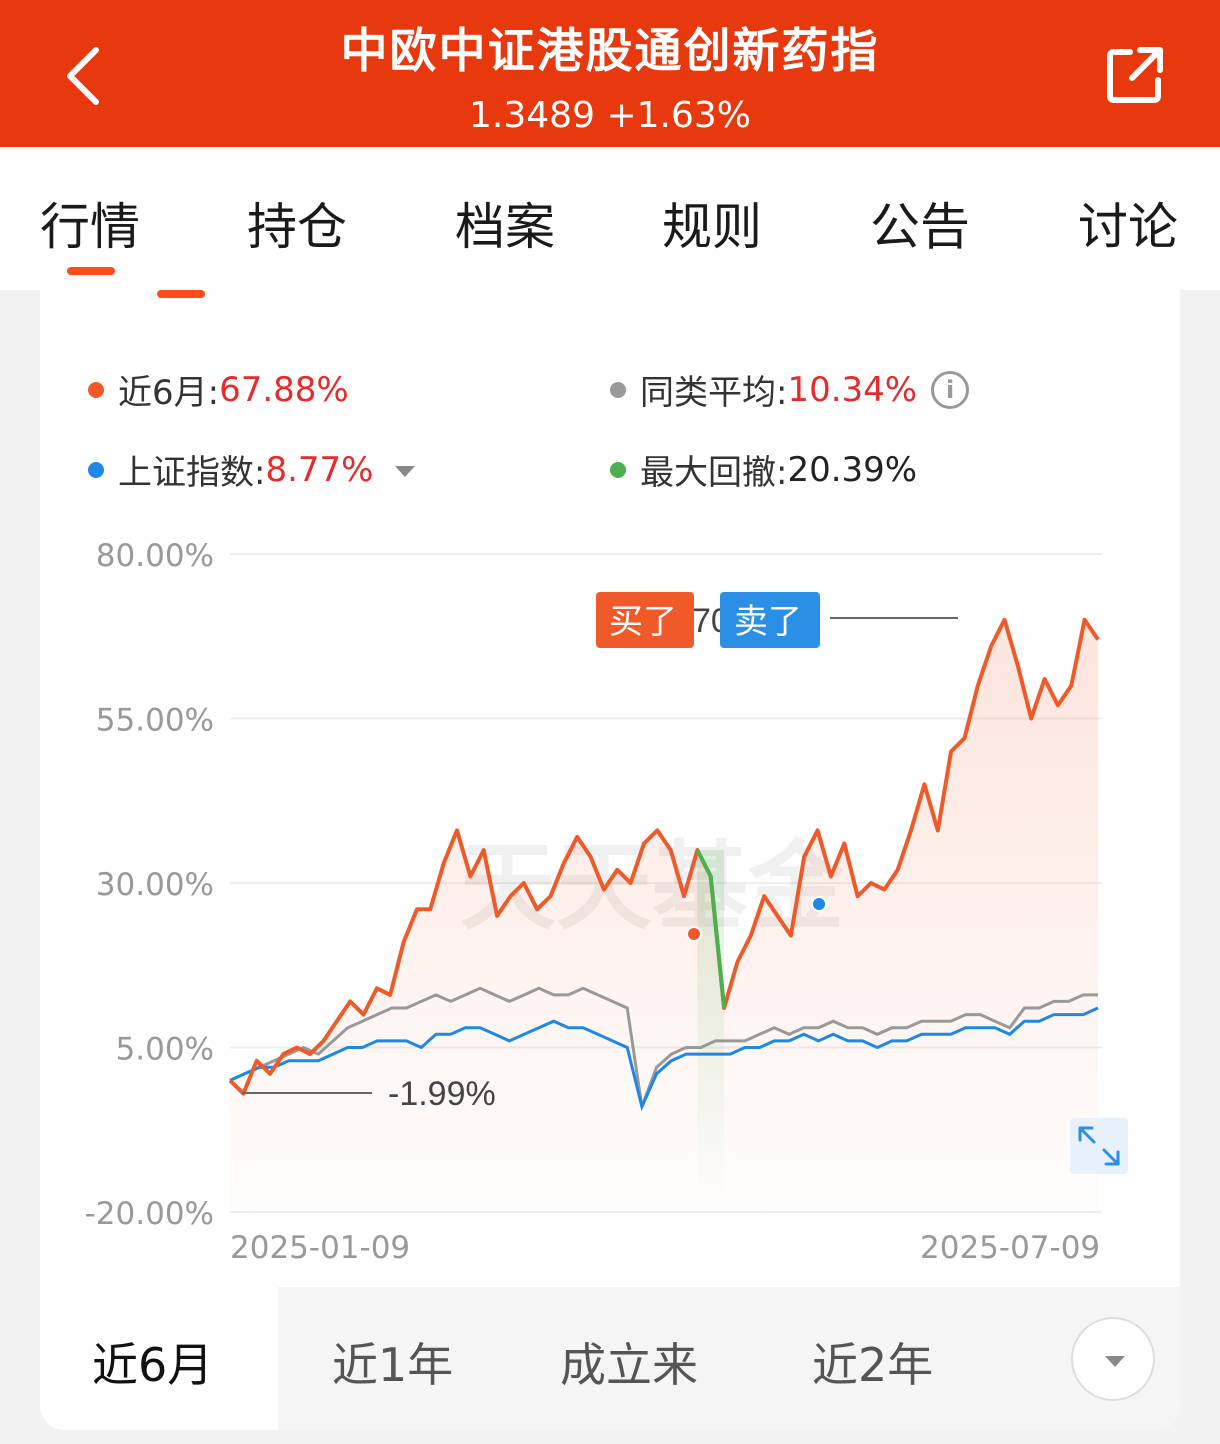 This screenshot has height=1444, width=1220. What do you see at coordinates (664, 1059) in the screenshot?
I see `series-line-index` at bounding box center [664, 1059].